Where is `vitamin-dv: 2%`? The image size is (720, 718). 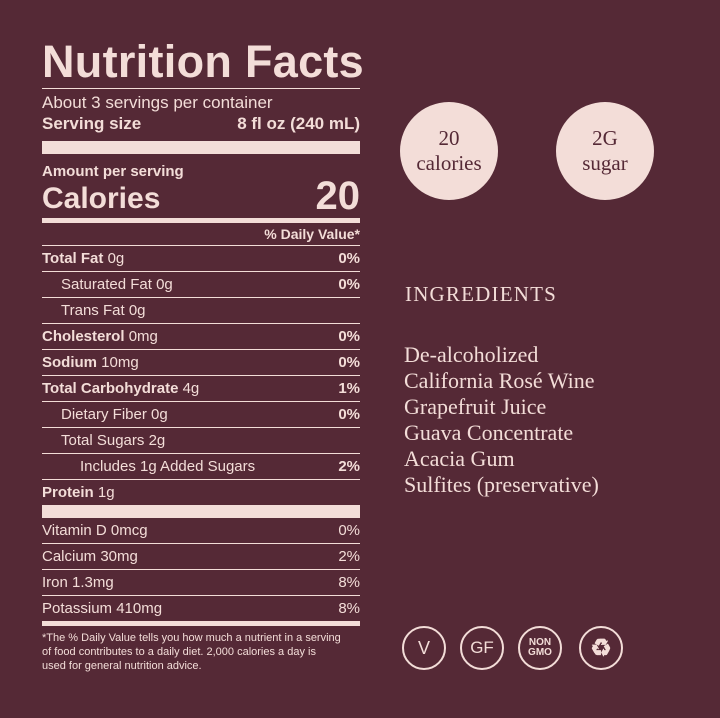
vitamin-dv: 2% is located at coordinates (349, 556).